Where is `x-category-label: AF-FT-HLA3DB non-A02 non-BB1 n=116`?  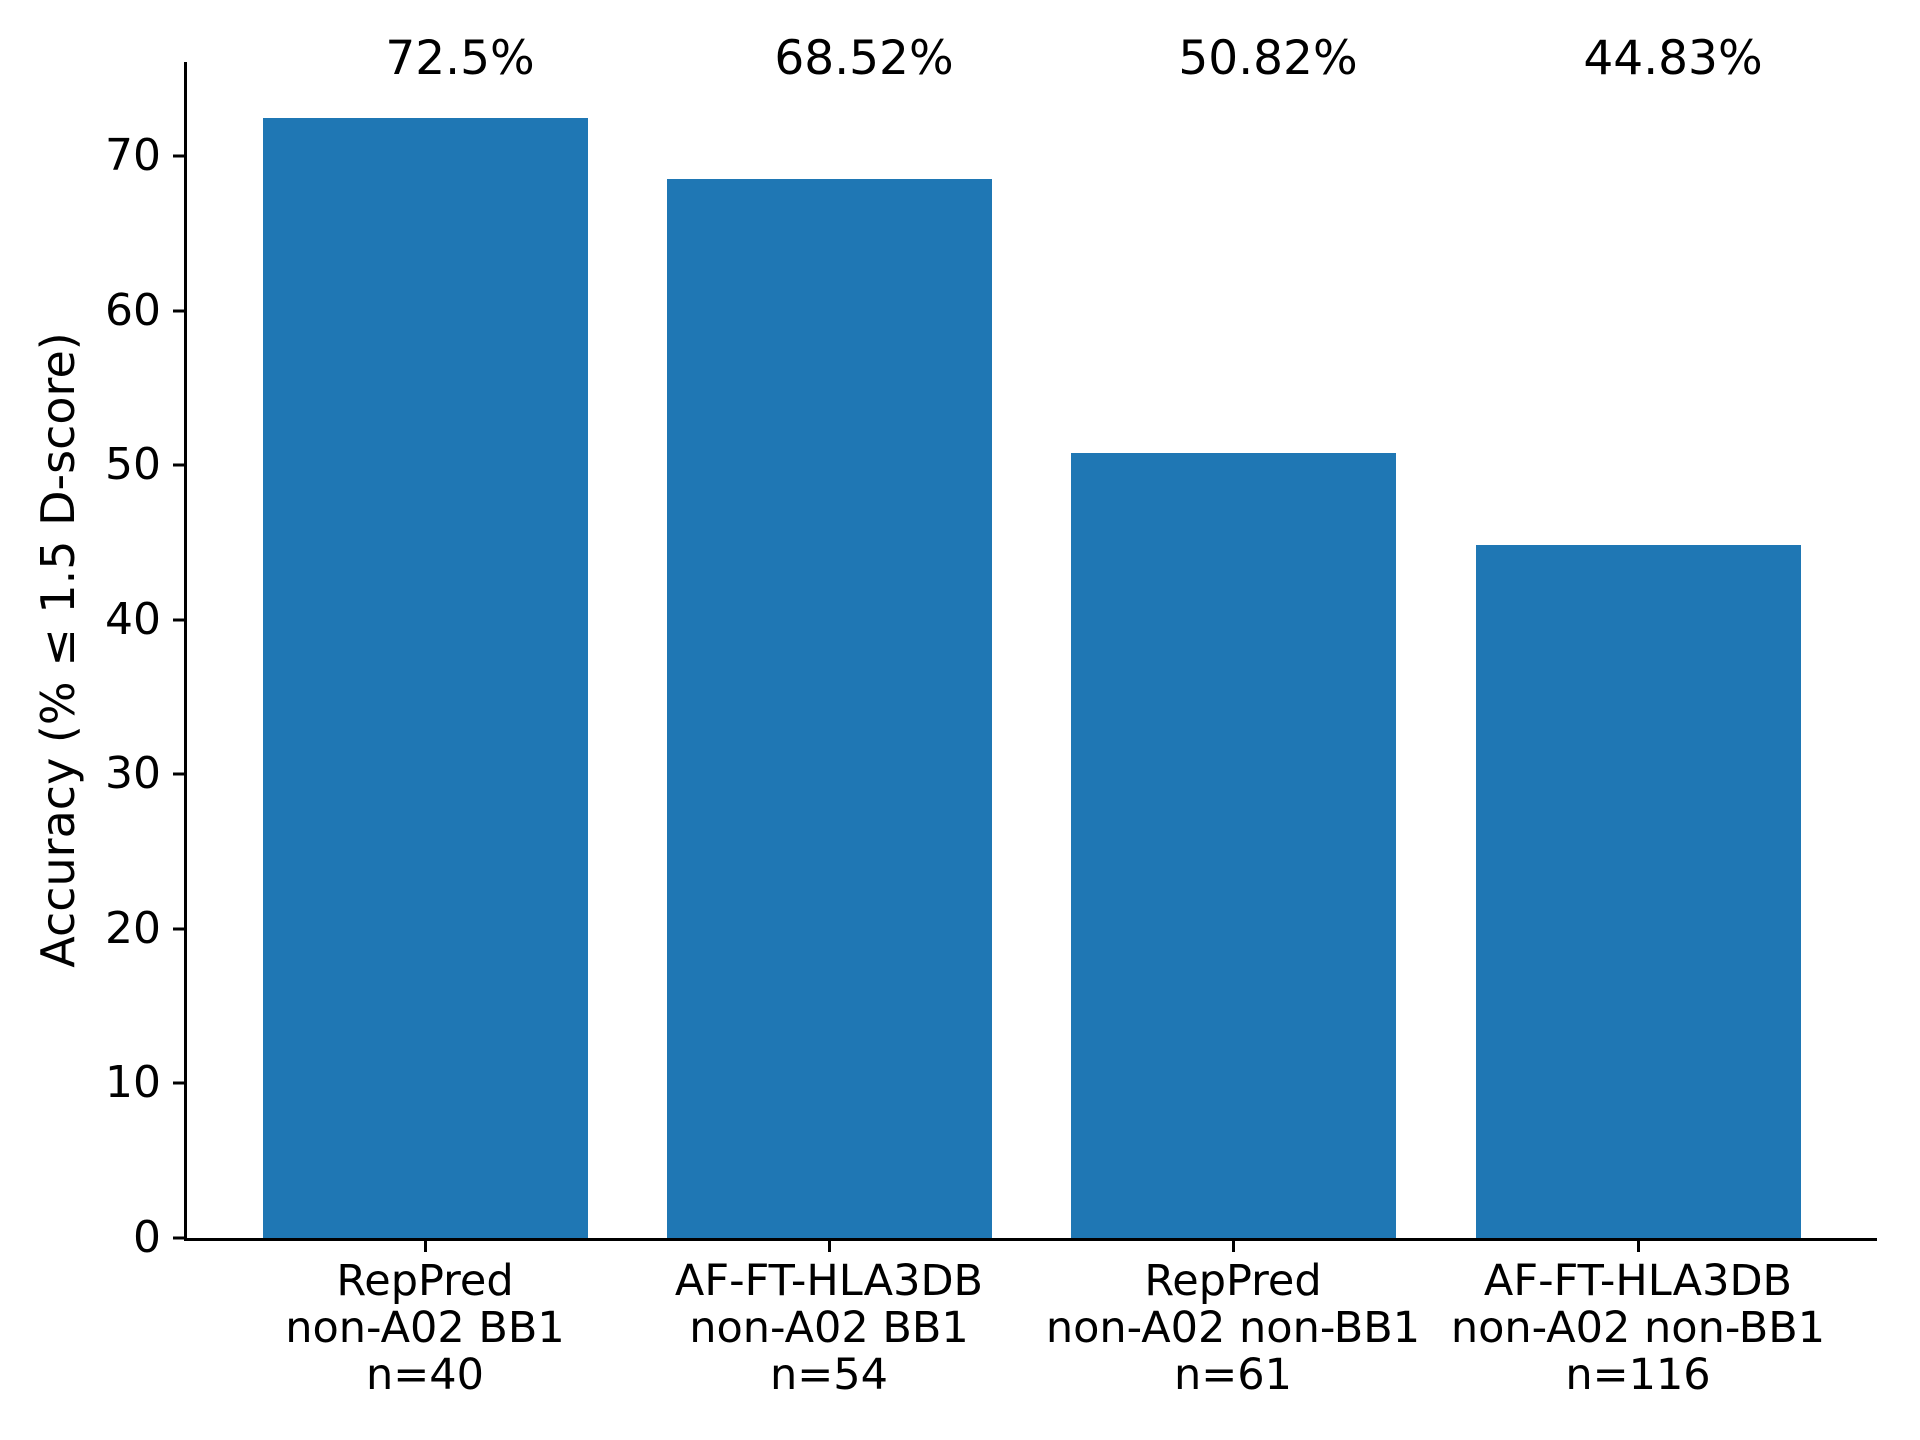 x-category-label: AF-FT-HLA3DB non-A02 non-BB1 n=116 is located at coordinates (1638, 1328).